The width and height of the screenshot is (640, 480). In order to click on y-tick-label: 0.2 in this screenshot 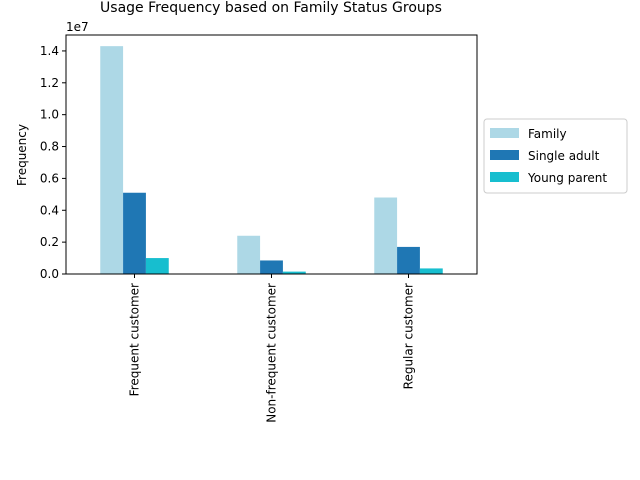, I will do `click(49, 242)`.